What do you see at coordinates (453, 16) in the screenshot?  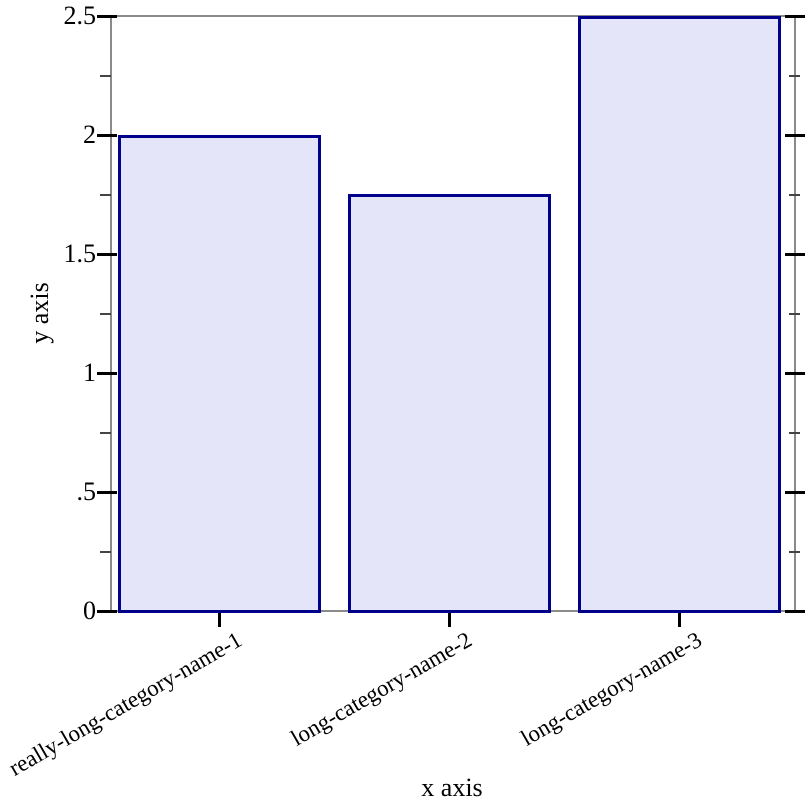 I see `plot-border-top` at bounding box center [453, 16].